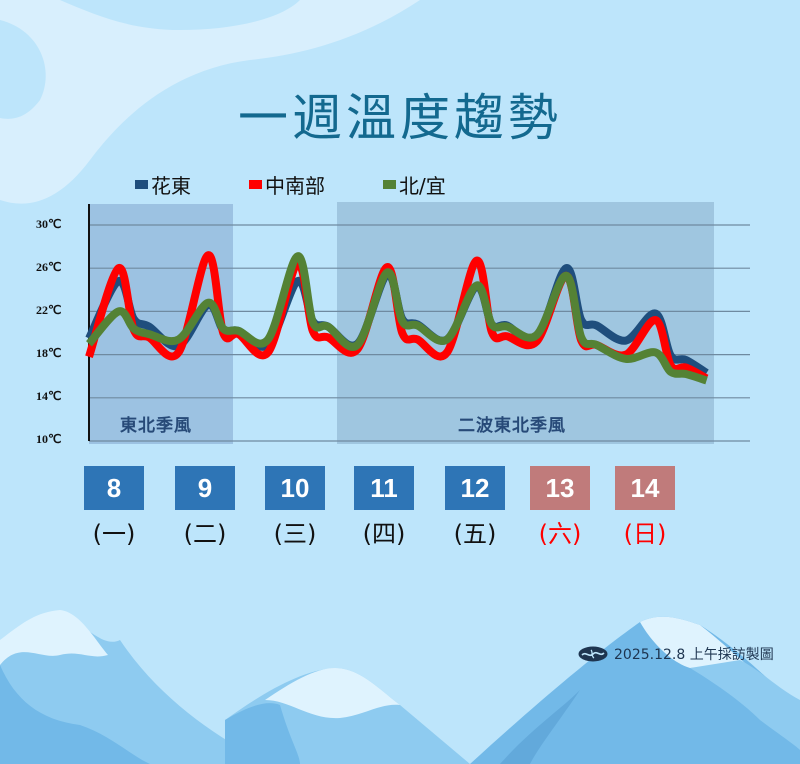  I want to click on legend-label: 中南部, so click(295, 186).